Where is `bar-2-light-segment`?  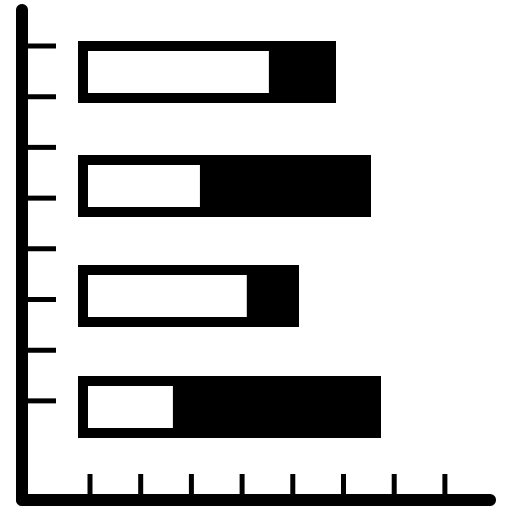 bar-2-light-segment is located at coordinates (144, 186).